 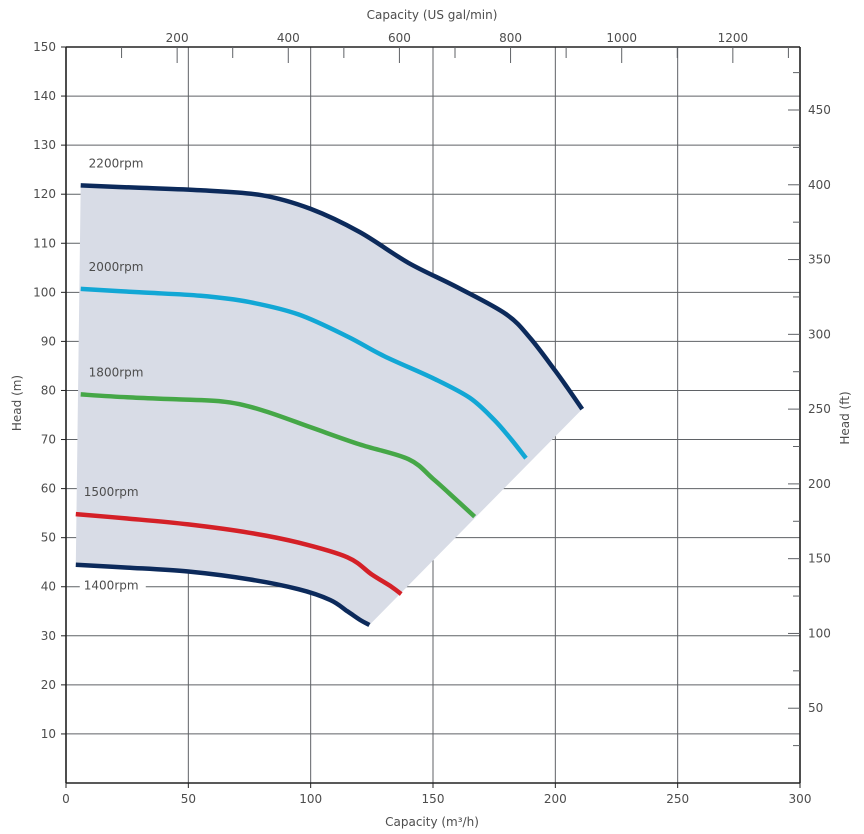 What do you see at coordinates (44, 243) in the screenshot?
I see `y-tick-label: 110` at bounding box center [44, 243].